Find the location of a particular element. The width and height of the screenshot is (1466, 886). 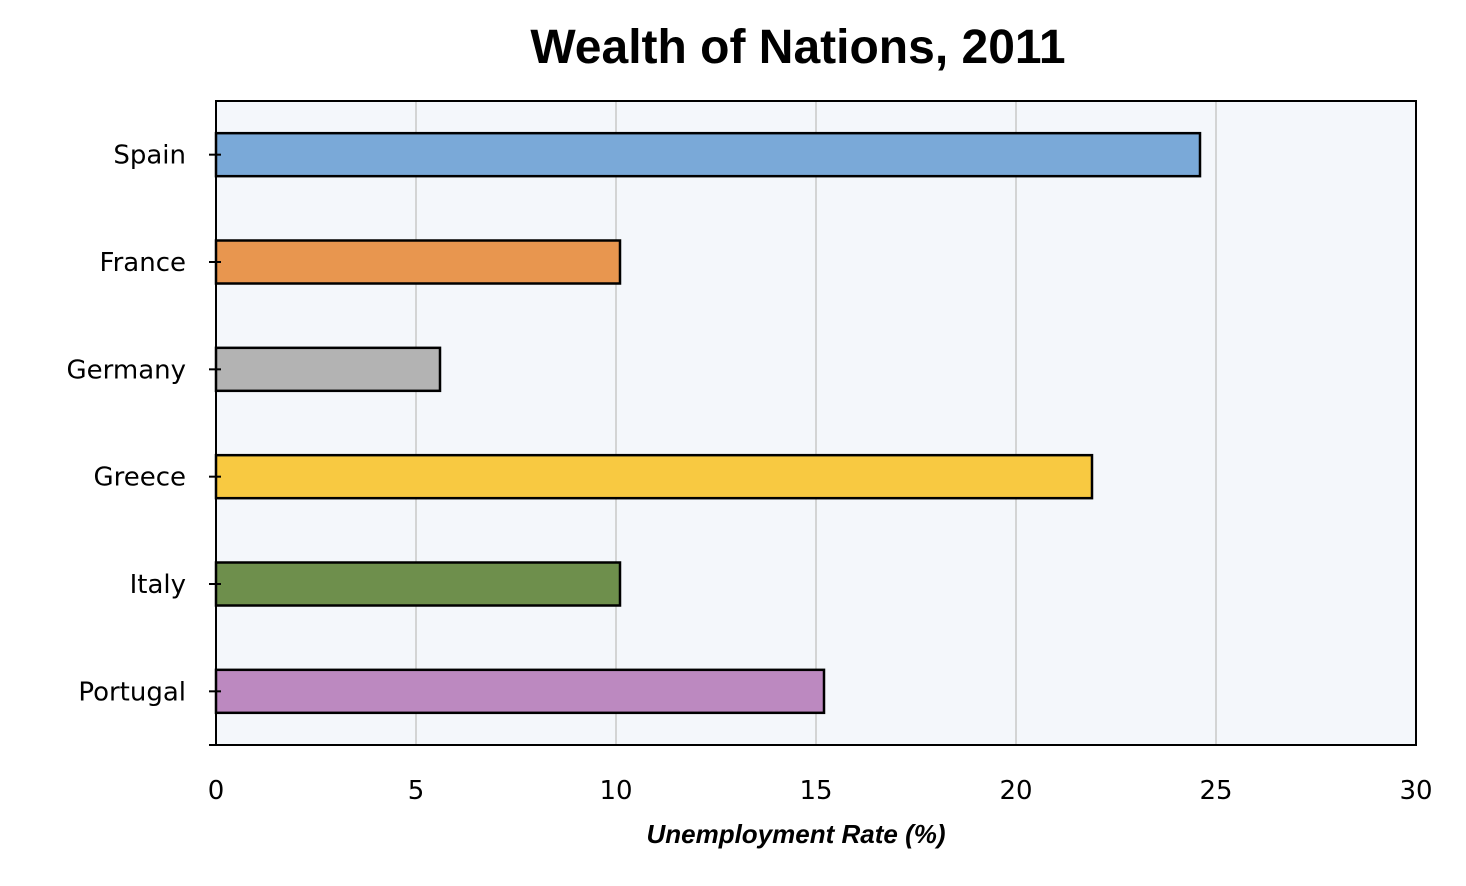

bar-spain is located at coordinates (708, 154).